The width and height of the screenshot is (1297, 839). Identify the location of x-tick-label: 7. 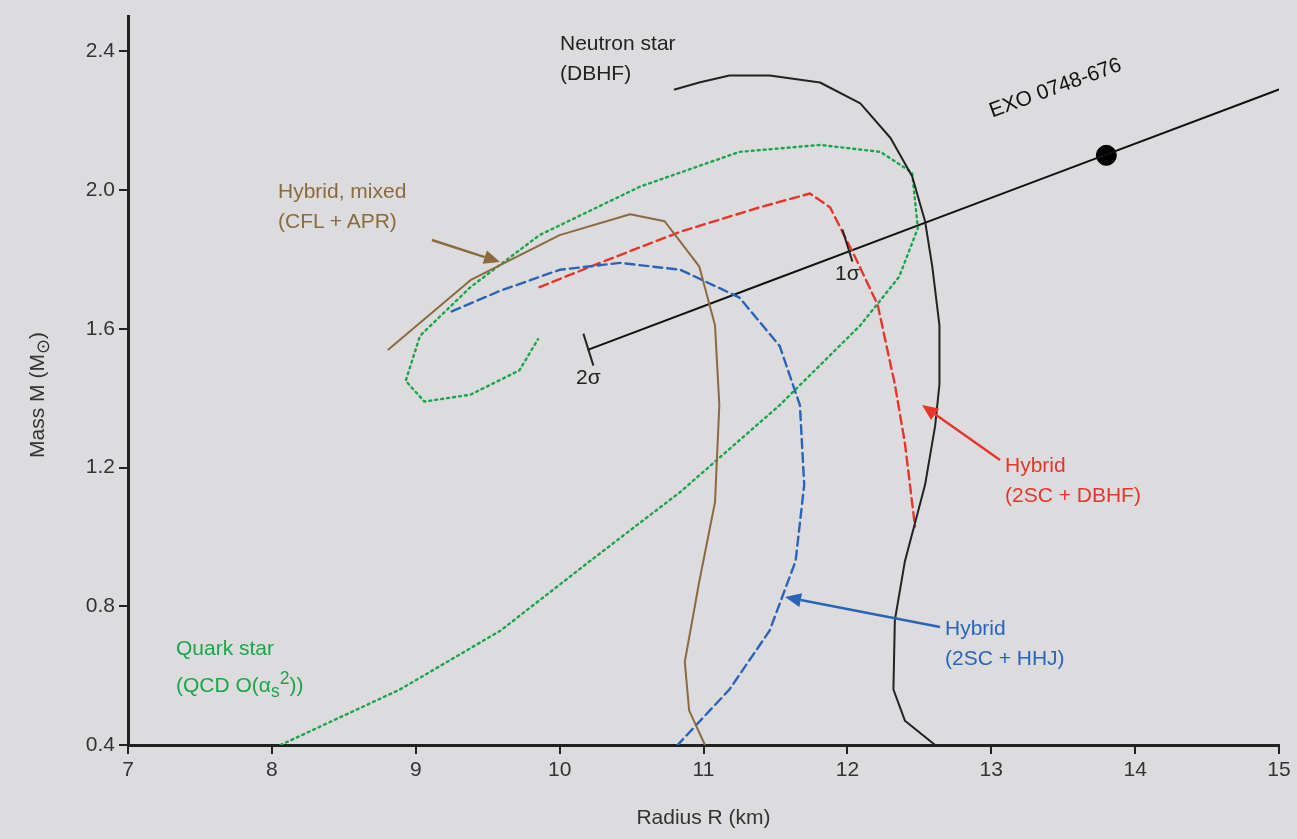
(128, 769).